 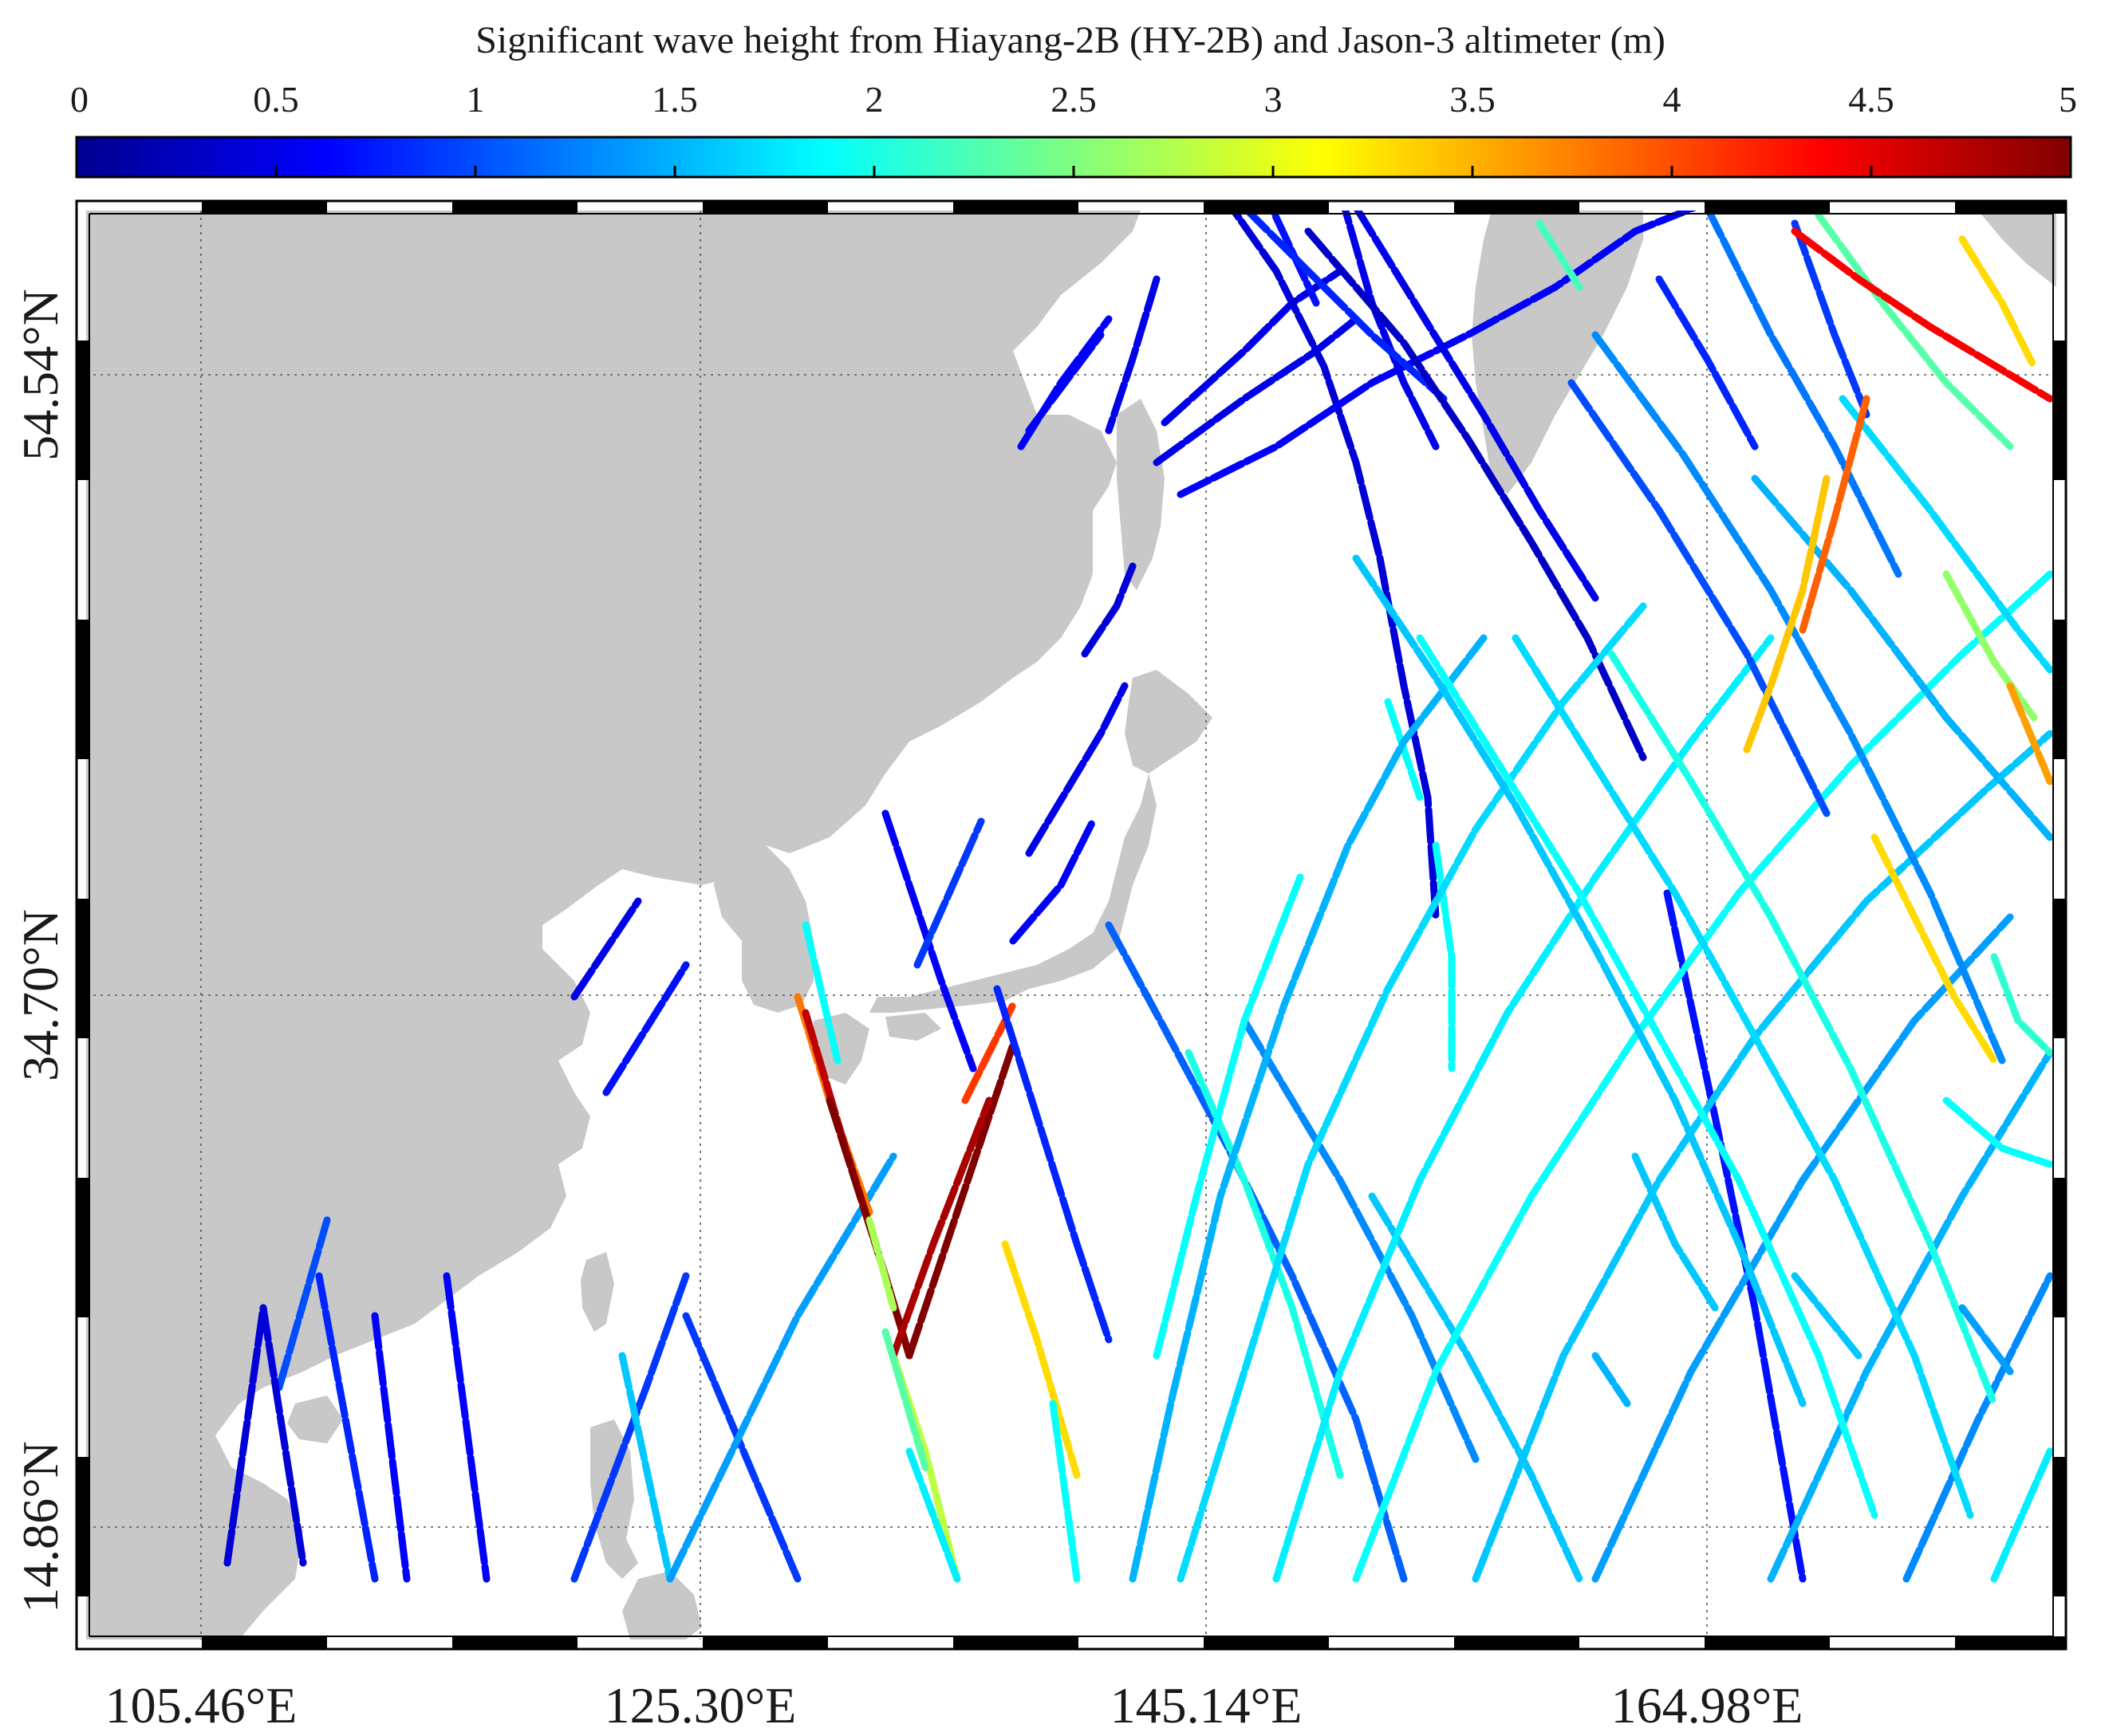 I want to click on colorbar-tick-label: 0.5, so click(x=276, y=99).